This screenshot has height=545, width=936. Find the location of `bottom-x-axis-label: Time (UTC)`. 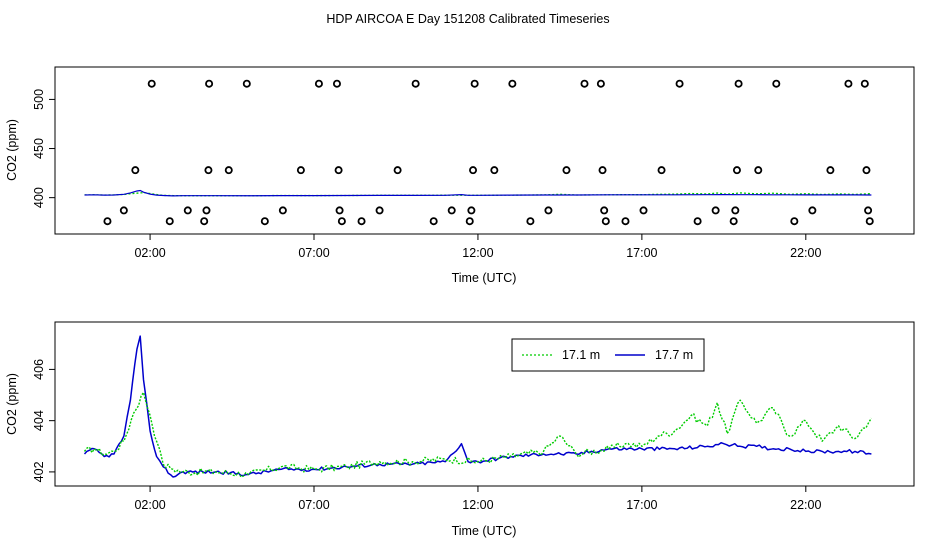

bottom-x-axis-label: Time (UTC) is located at coordinates (484, 531).